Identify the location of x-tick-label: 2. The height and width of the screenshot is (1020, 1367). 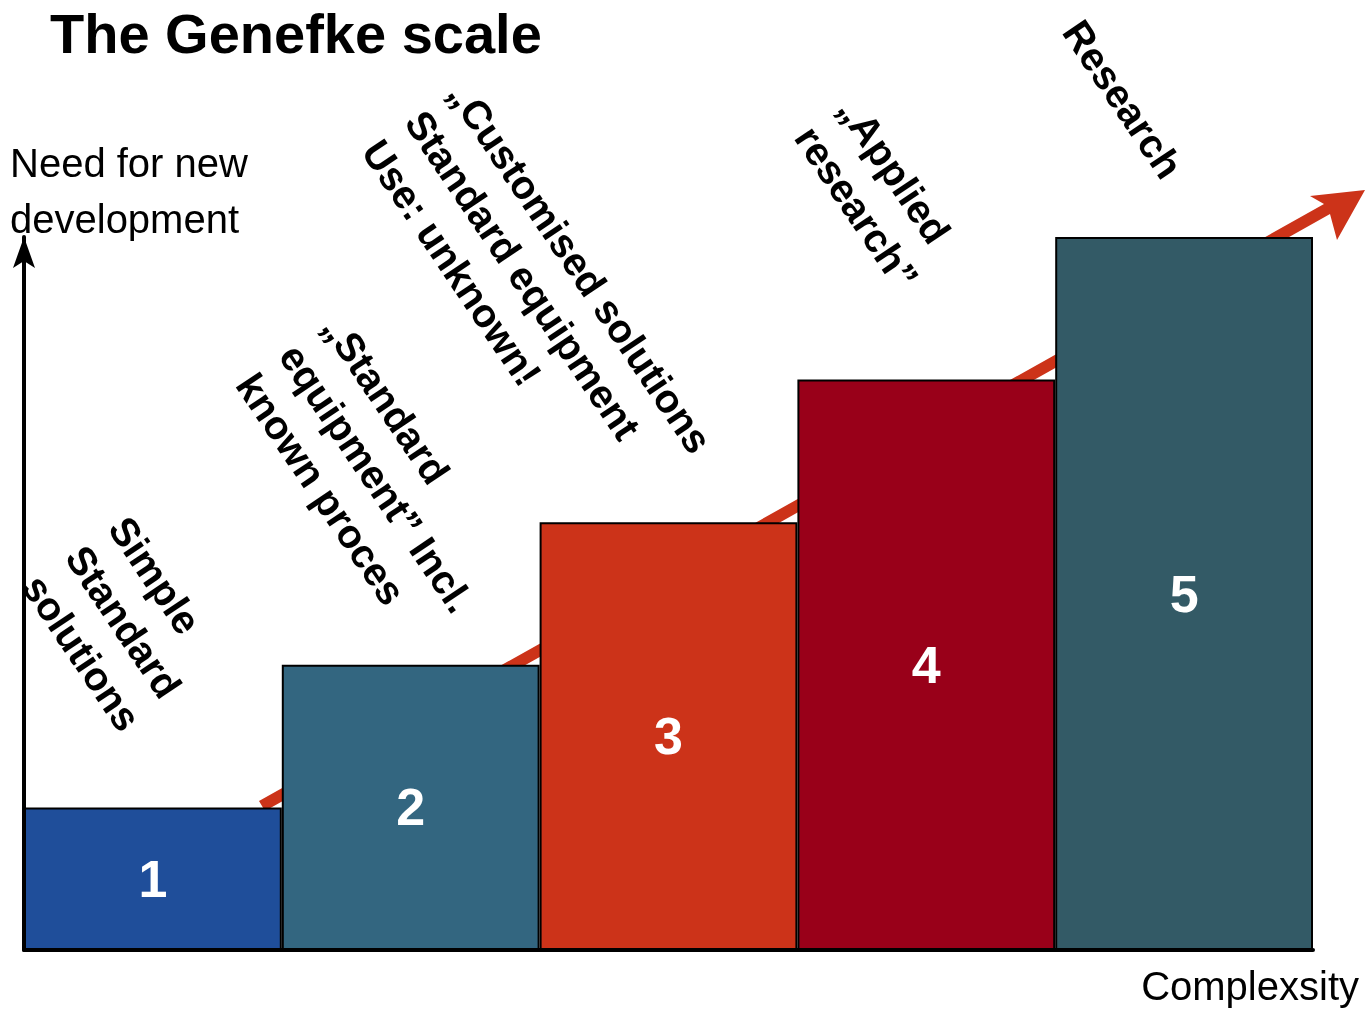
(411, 807).